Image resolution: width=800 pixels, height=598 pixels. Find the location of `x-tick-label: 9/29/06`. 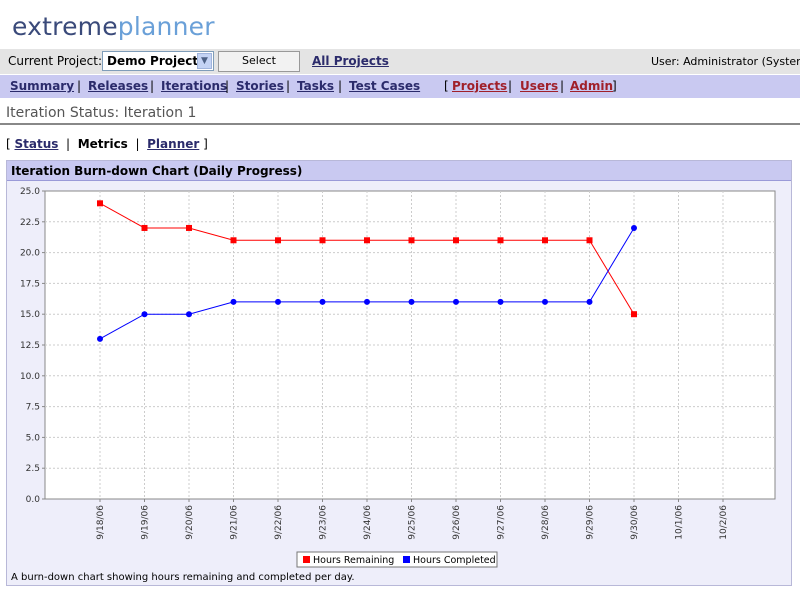

x-tick-label: 9/29/06 is located at coordinates (591, 522).